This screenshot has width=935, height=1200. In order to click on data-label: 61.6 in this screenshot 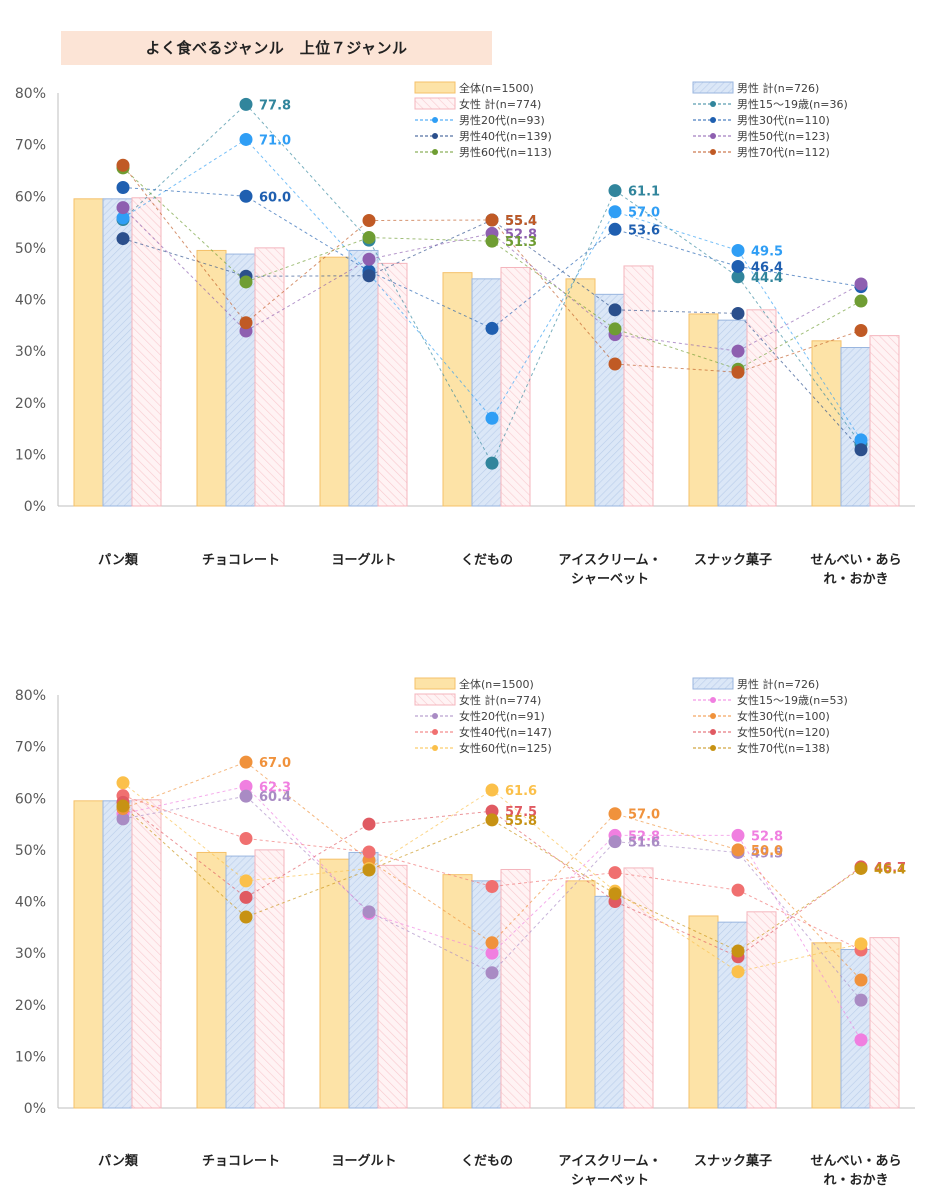, I will do `click(521, 791)`.